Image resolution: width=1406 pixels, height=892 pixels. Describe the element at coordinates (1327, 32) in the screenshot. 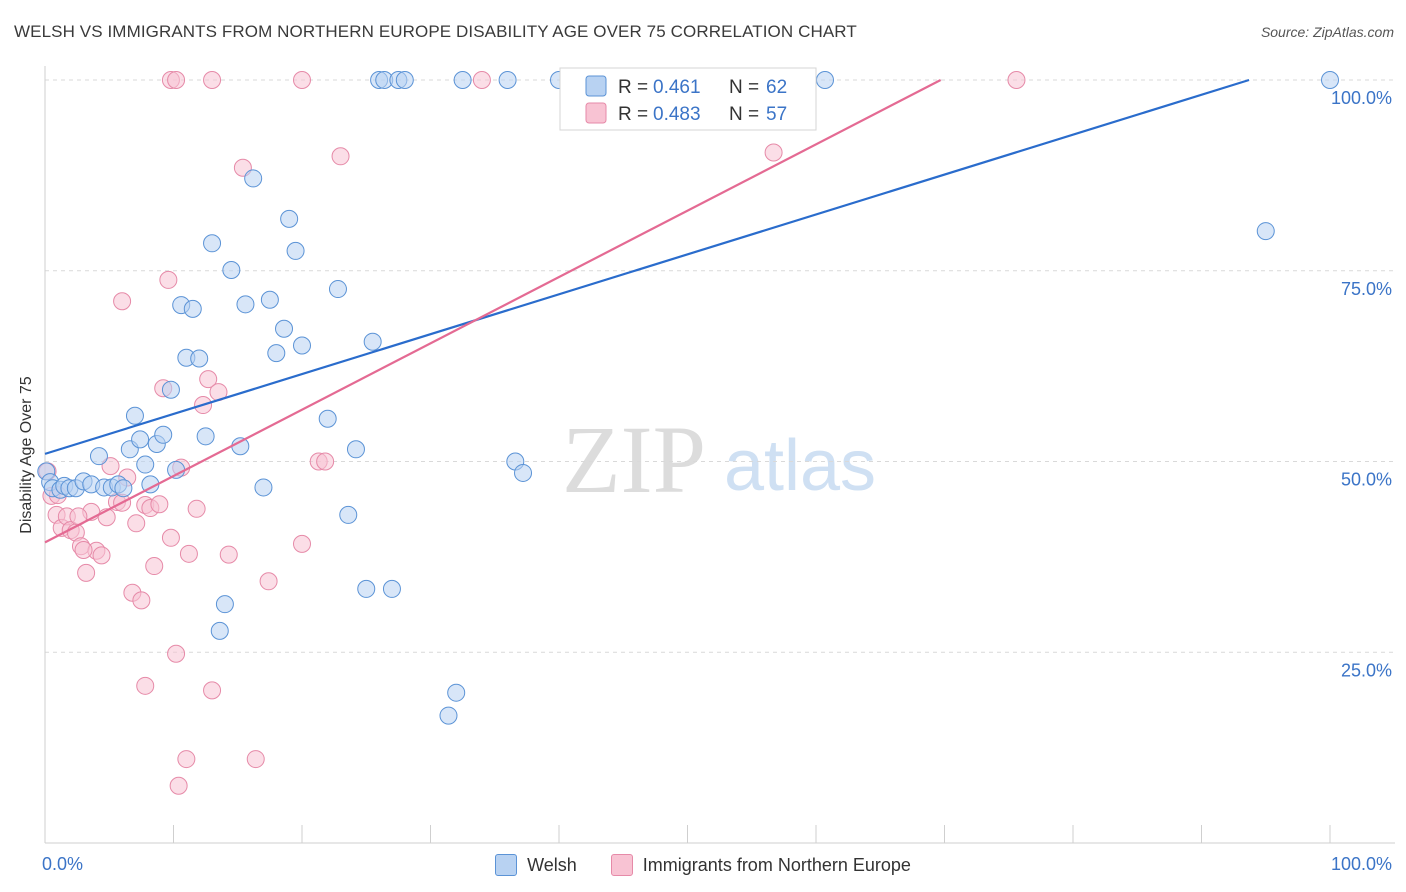

I see `source-label: Source: ZipAtlas.com` at that location.